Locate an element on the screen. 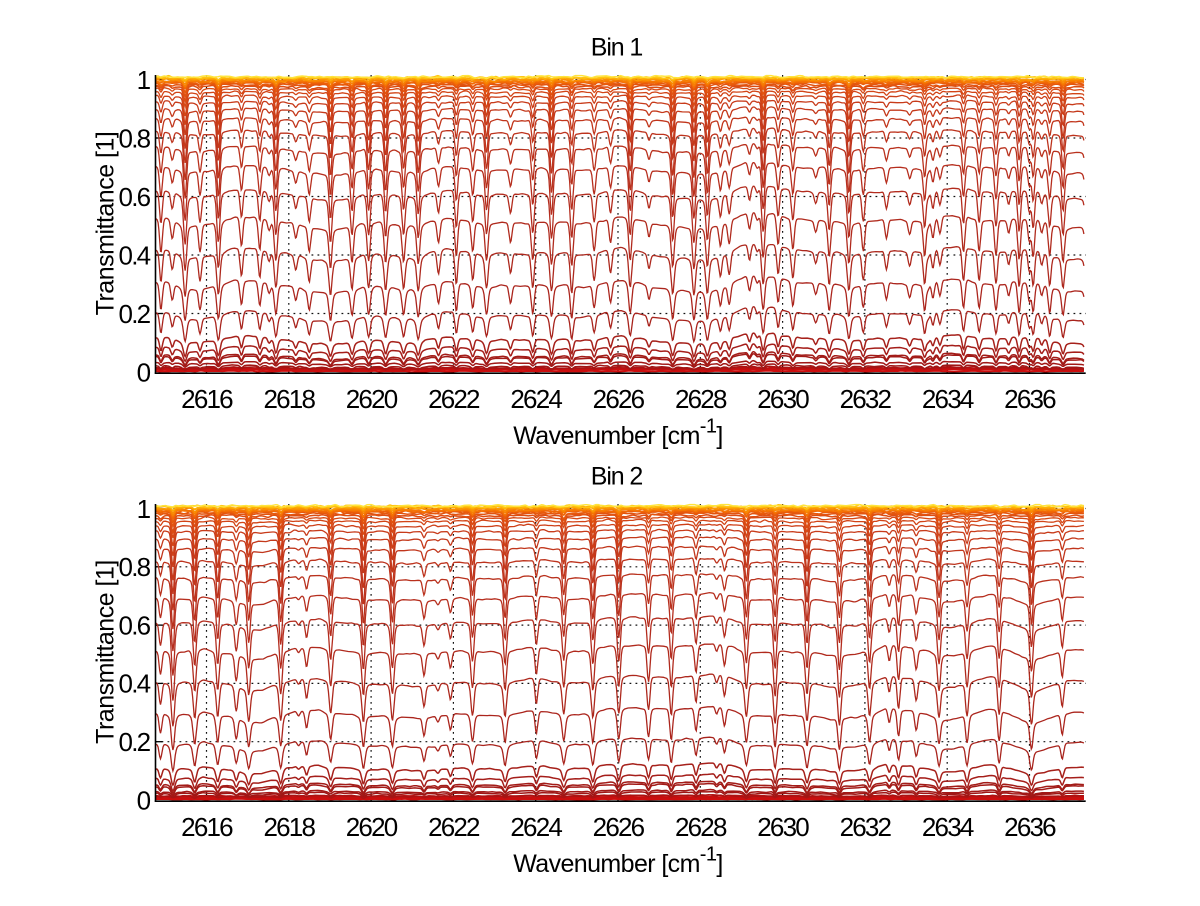 The height and width of the screenshot is (906, 1200). svg-text: Bin 2 is located at coordinates (617, 476).